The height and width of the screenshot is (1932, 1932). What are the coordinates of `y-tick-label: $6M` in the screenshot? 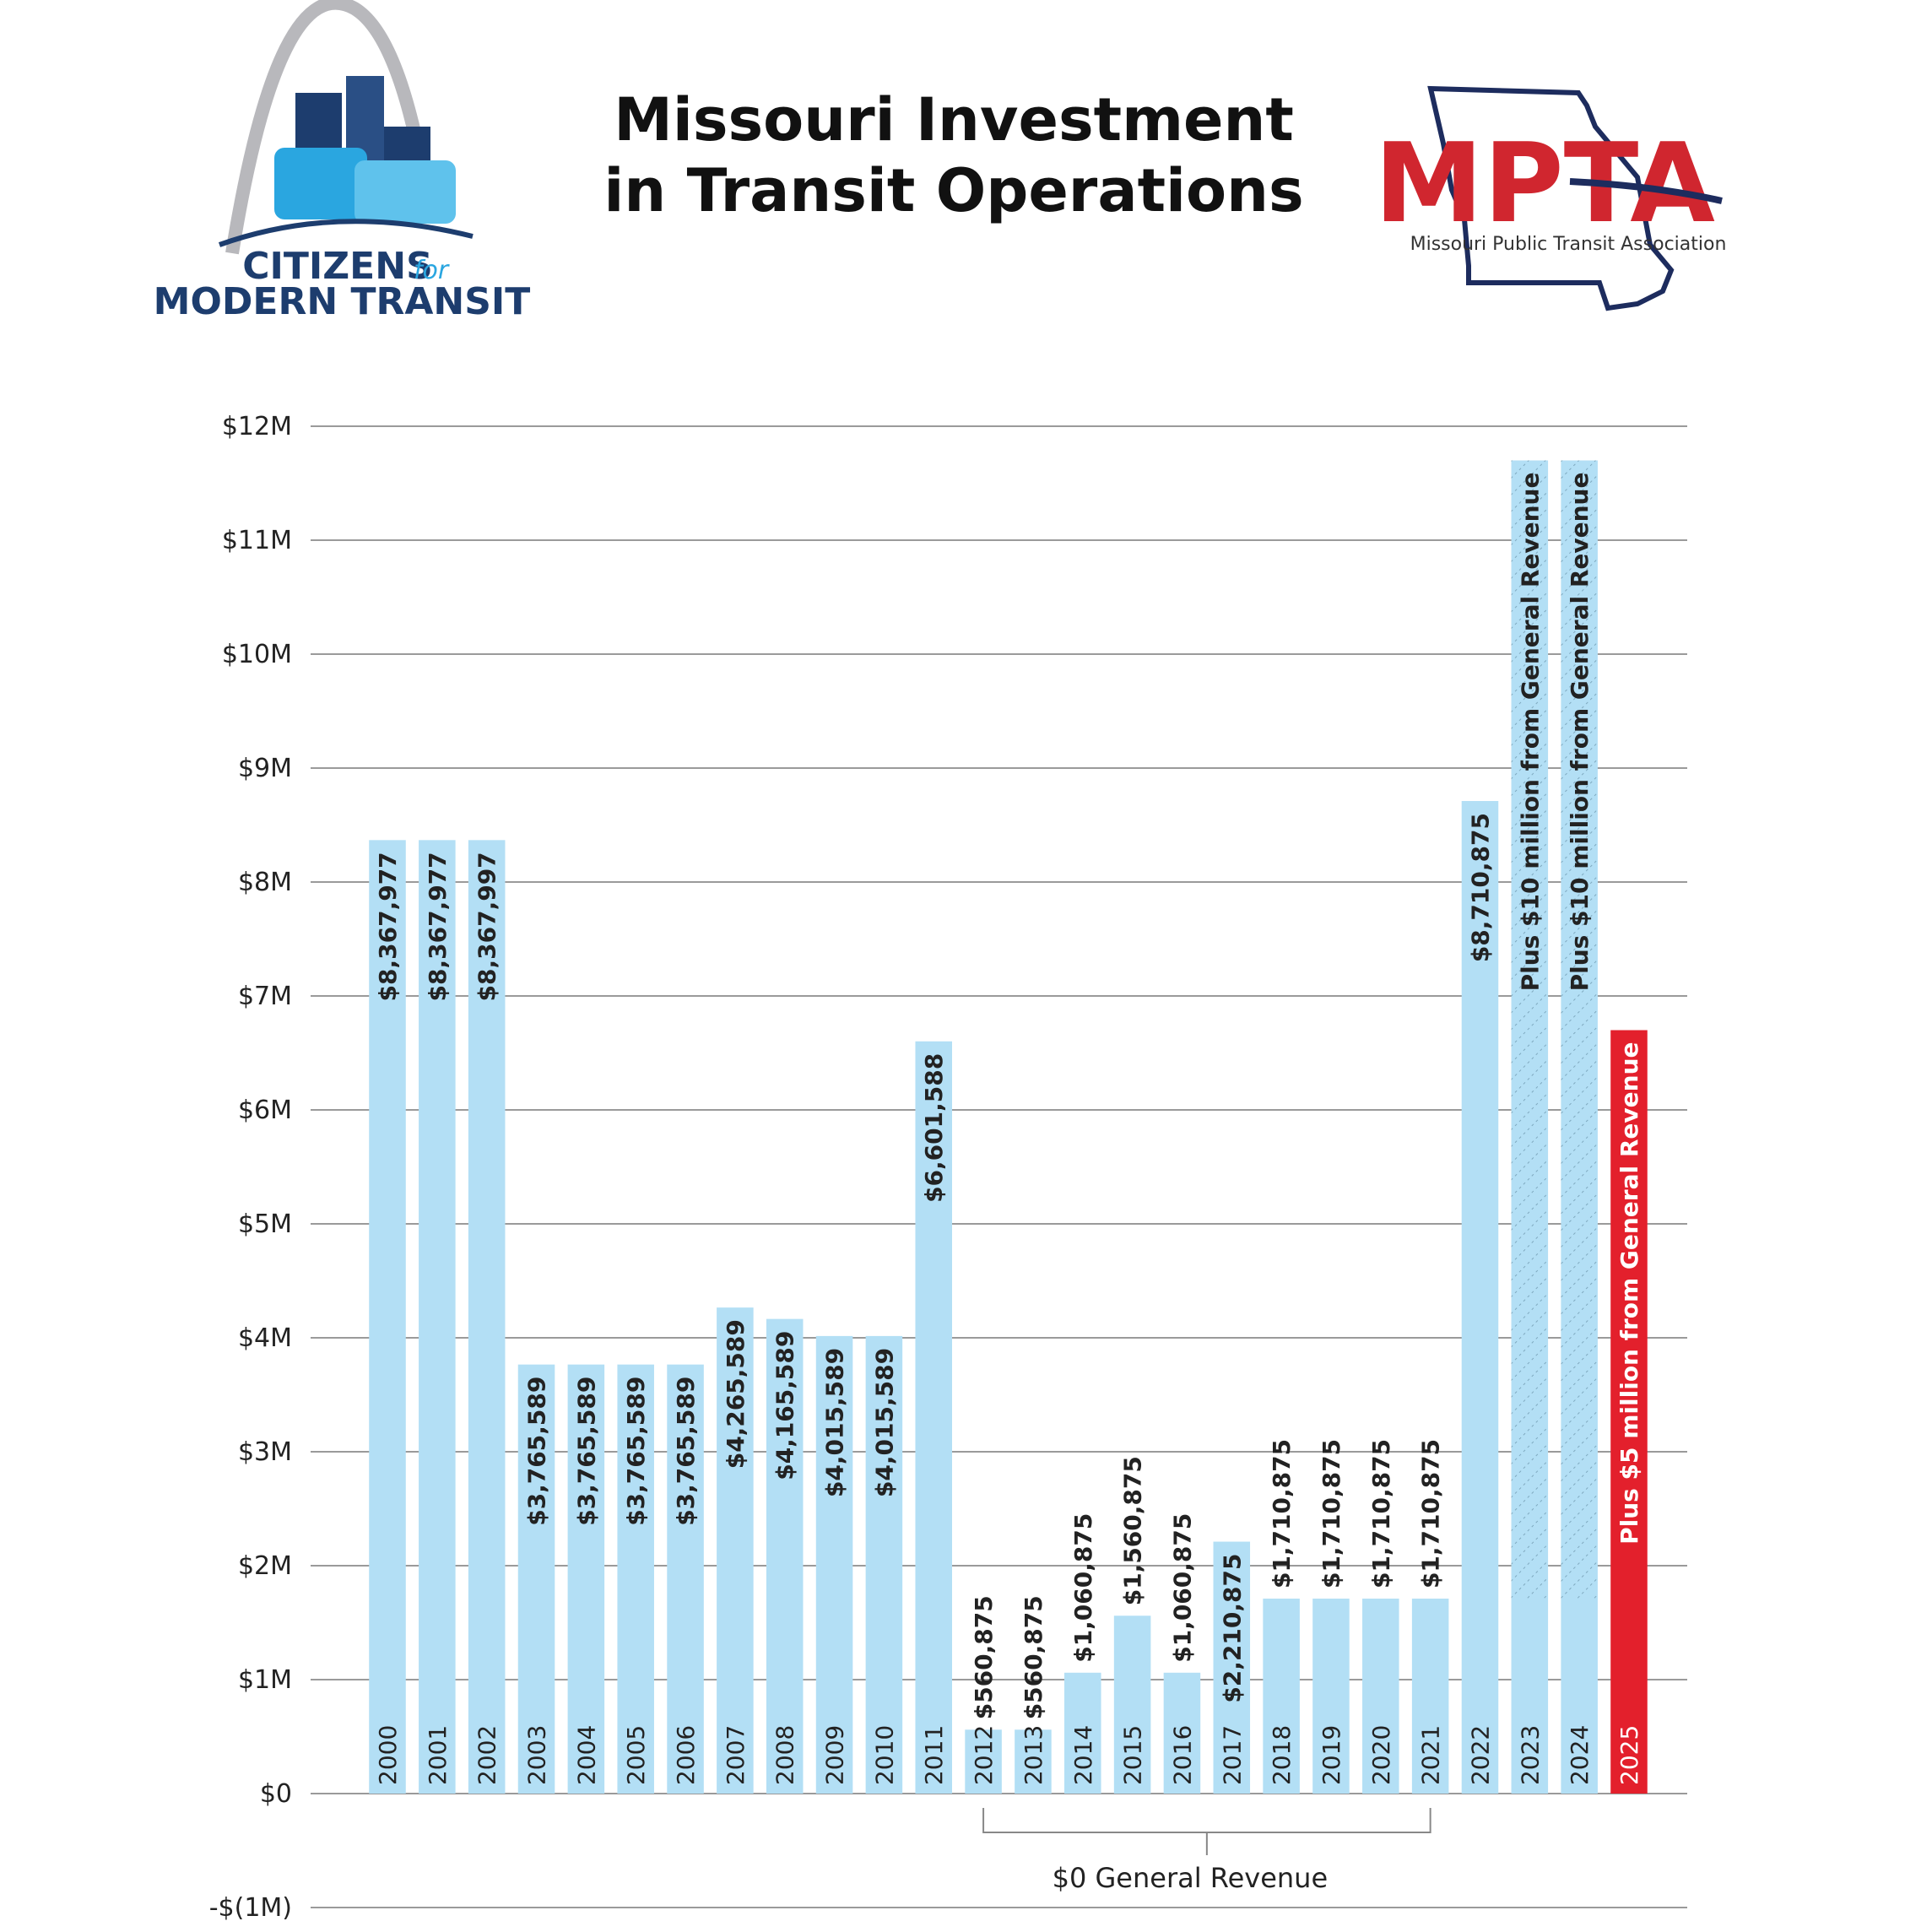 It's located at (265, 1110).